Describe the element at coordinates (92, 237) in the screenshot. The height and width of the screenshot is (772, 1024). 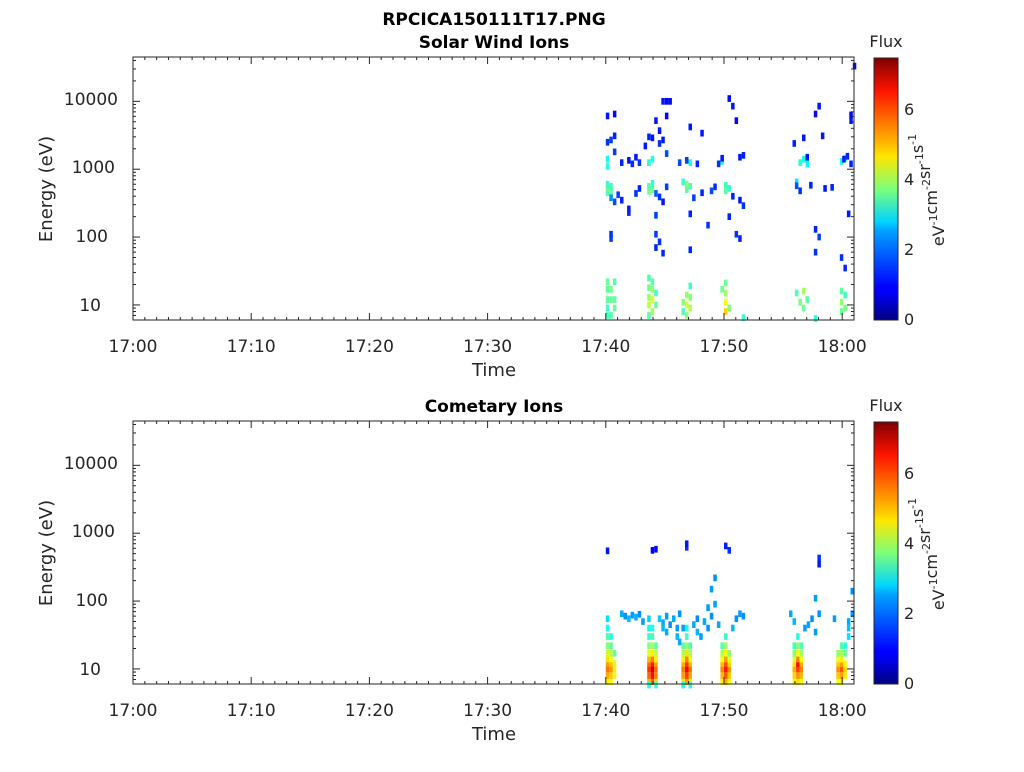
I see `y-tick-label: 100` at that location.